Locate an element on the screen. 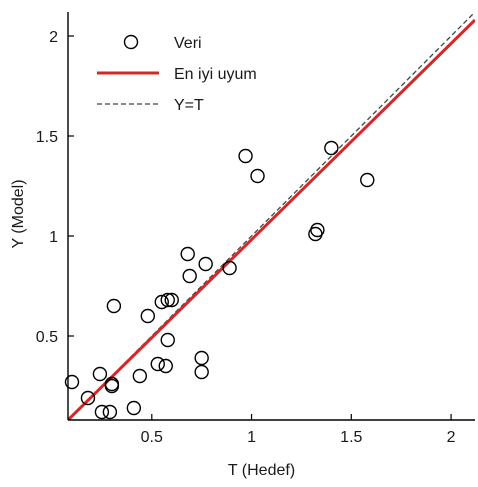 The width and height of the screenshot is (478, 487). x-tick-label: 2 is located at coordinates (451, 437).